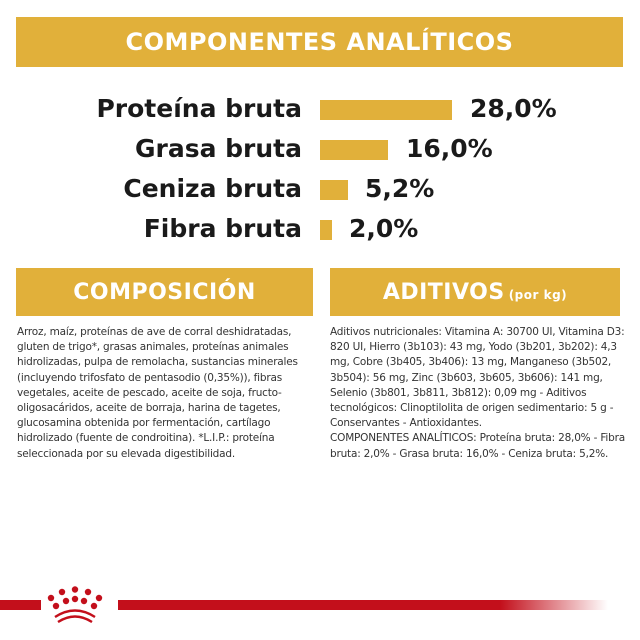 This screenshot has height=640, width=640. I want to click on additives-header-banner: ADITIVOS (por kg), so click(475, 292).